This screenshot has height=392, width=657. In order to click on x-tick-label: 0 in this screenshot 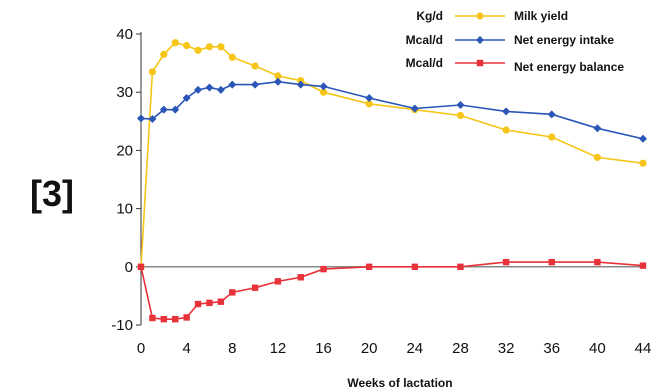, I will do `click(141, 348)`.